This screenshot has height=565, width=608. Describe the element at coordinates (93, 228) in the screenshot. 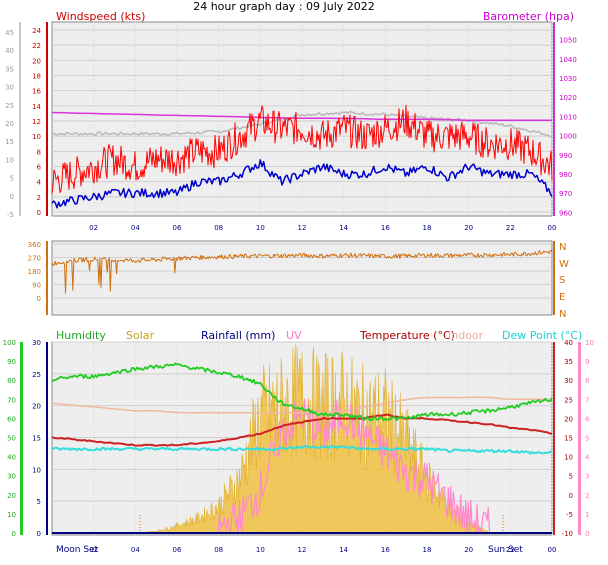

I see `wind-x-tick-0: 02` at that location.